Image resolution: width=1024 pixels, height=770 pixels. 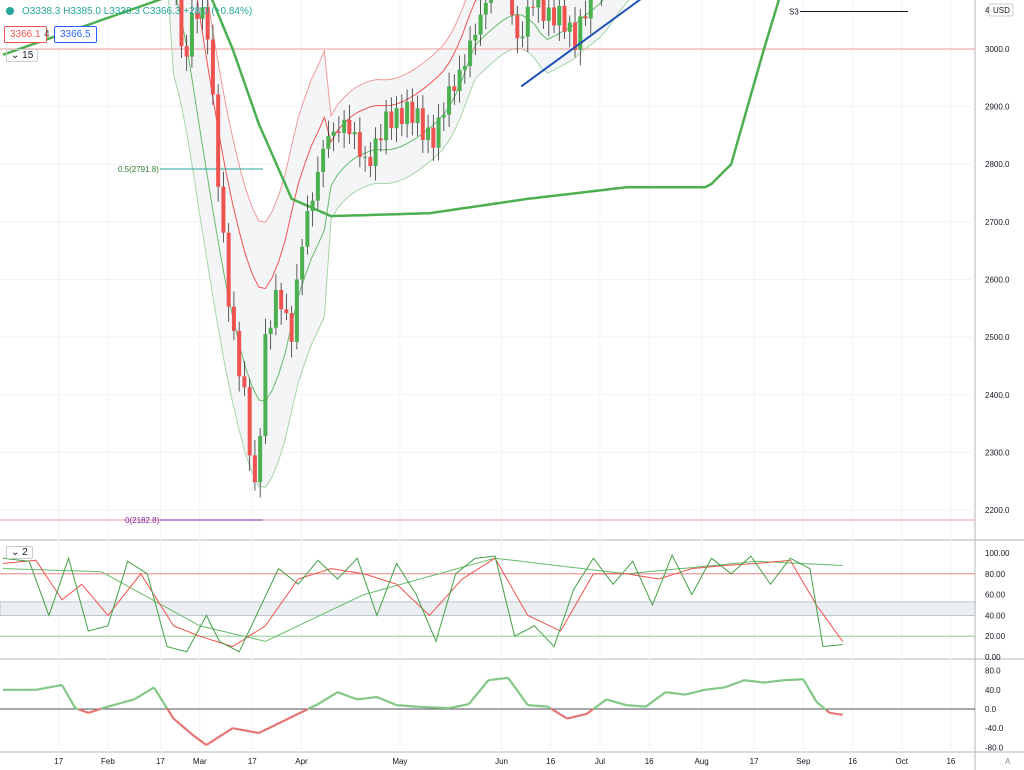 I want to click on channel-lower-line, so click(x=581, y=44).